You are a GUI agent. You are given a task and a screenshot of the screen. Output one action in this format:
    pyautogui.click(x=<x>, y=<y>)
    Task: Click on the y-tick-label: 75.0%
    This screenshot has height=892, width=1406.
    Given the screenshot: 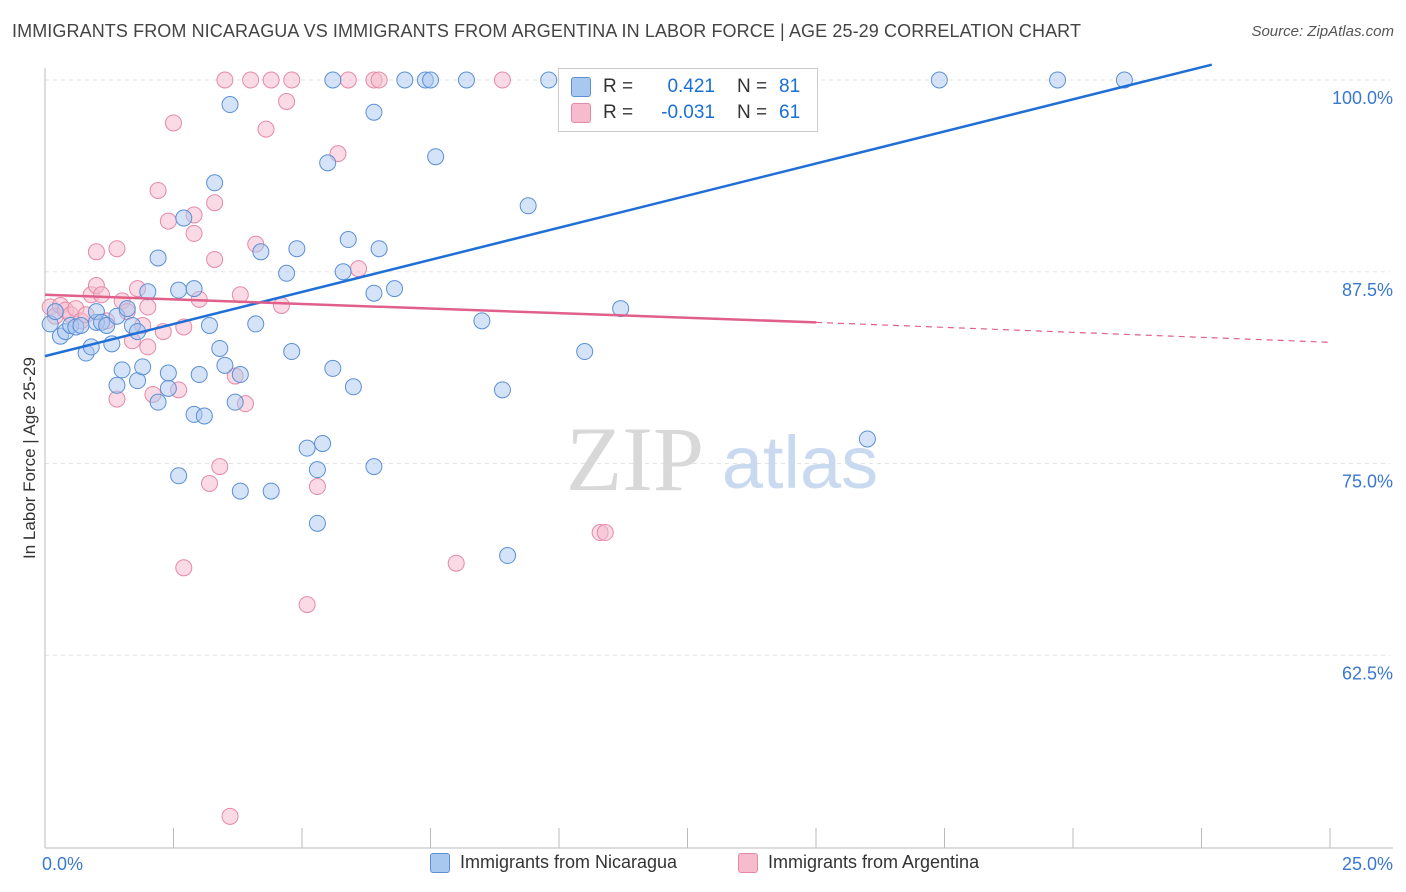 What is the action you would take?
    pyautogui.click(x=1367, y=482)
    